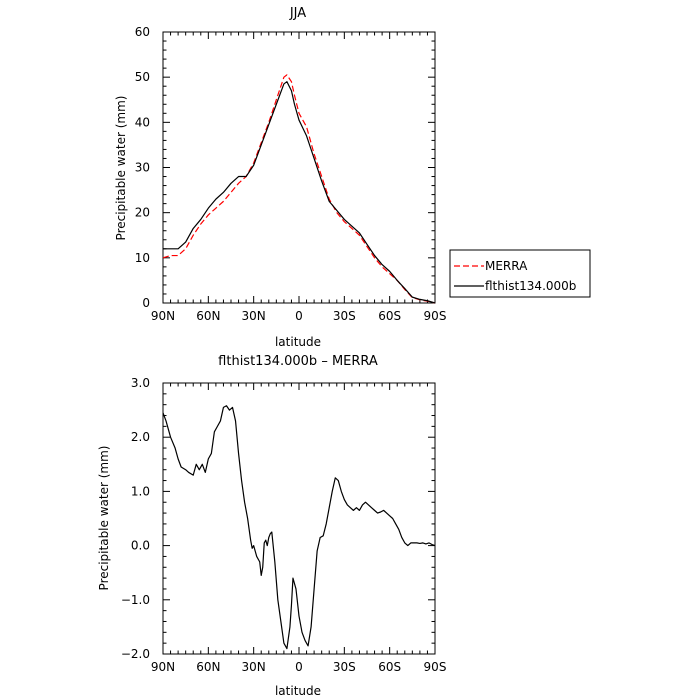  I want to click on y-tick-label: −2.0, so click(135, 654).